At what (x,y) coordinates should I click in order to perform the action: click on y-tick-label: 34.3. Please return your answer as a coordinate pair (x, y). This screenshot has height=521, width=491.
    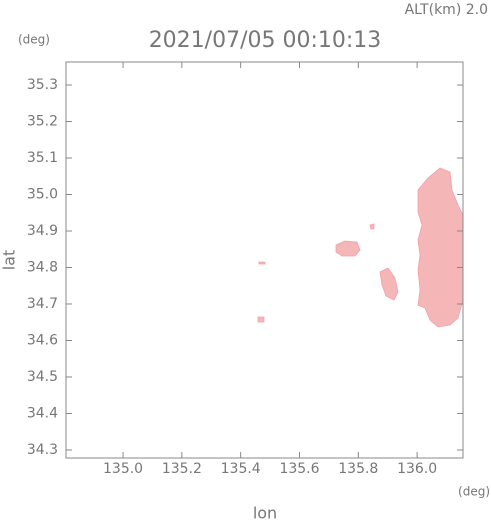
    Looking at the image, I should click on (42, 450).